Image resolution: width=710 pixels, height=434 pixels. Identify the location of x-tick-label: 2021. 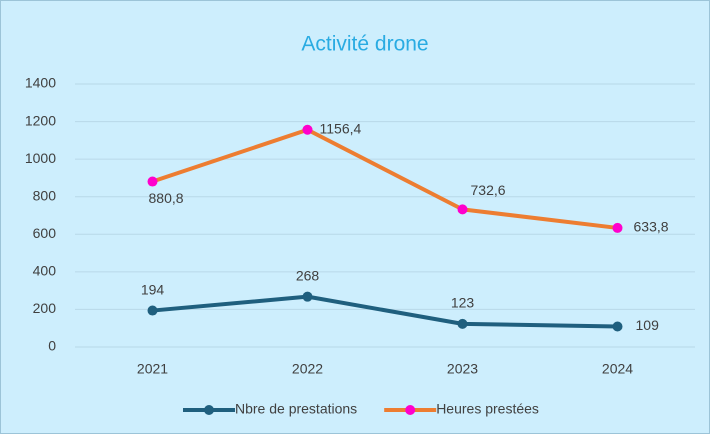
(152, 369).